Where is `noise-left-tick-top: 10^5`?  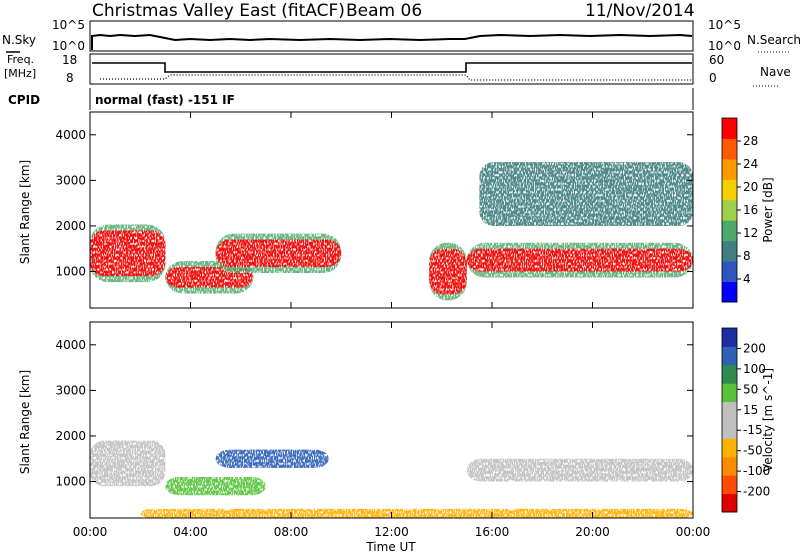
noise-left-tick-top: 10^5 is located at coordinates (68, 25).